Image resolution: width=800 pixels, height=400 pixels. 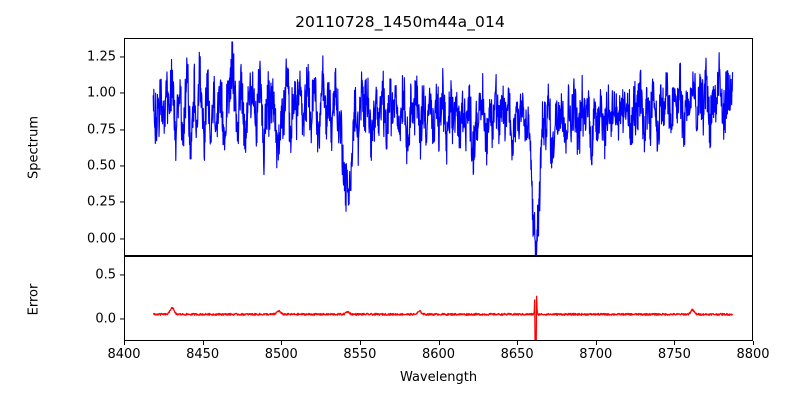 What do you see at coordinates (34, 299) in the screenshot?
I see `error-axis-label: Error` at bounding box center [34, 299].